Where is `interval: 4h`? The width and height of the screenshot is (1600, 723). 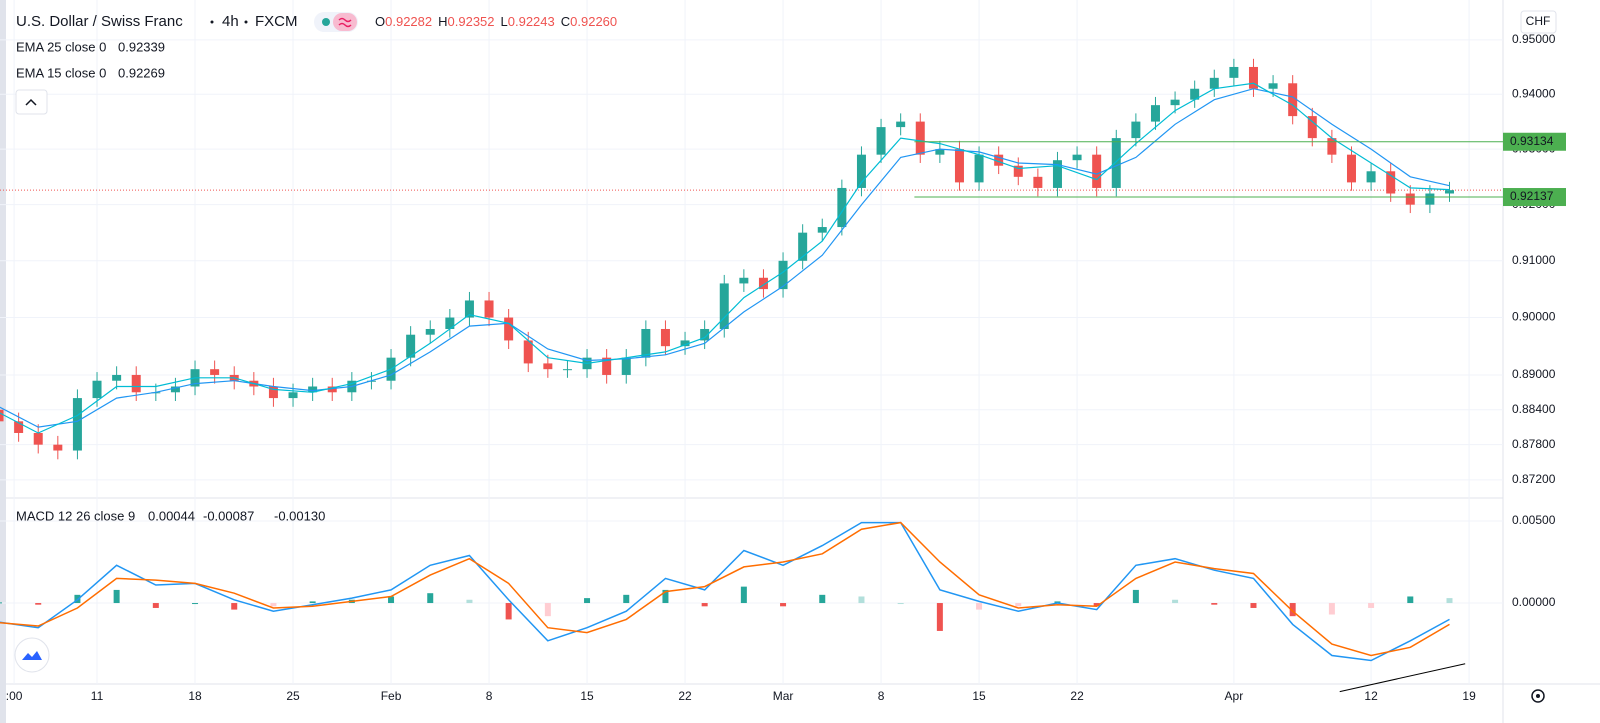
interval: 4h is located at coordinates (230, 21).